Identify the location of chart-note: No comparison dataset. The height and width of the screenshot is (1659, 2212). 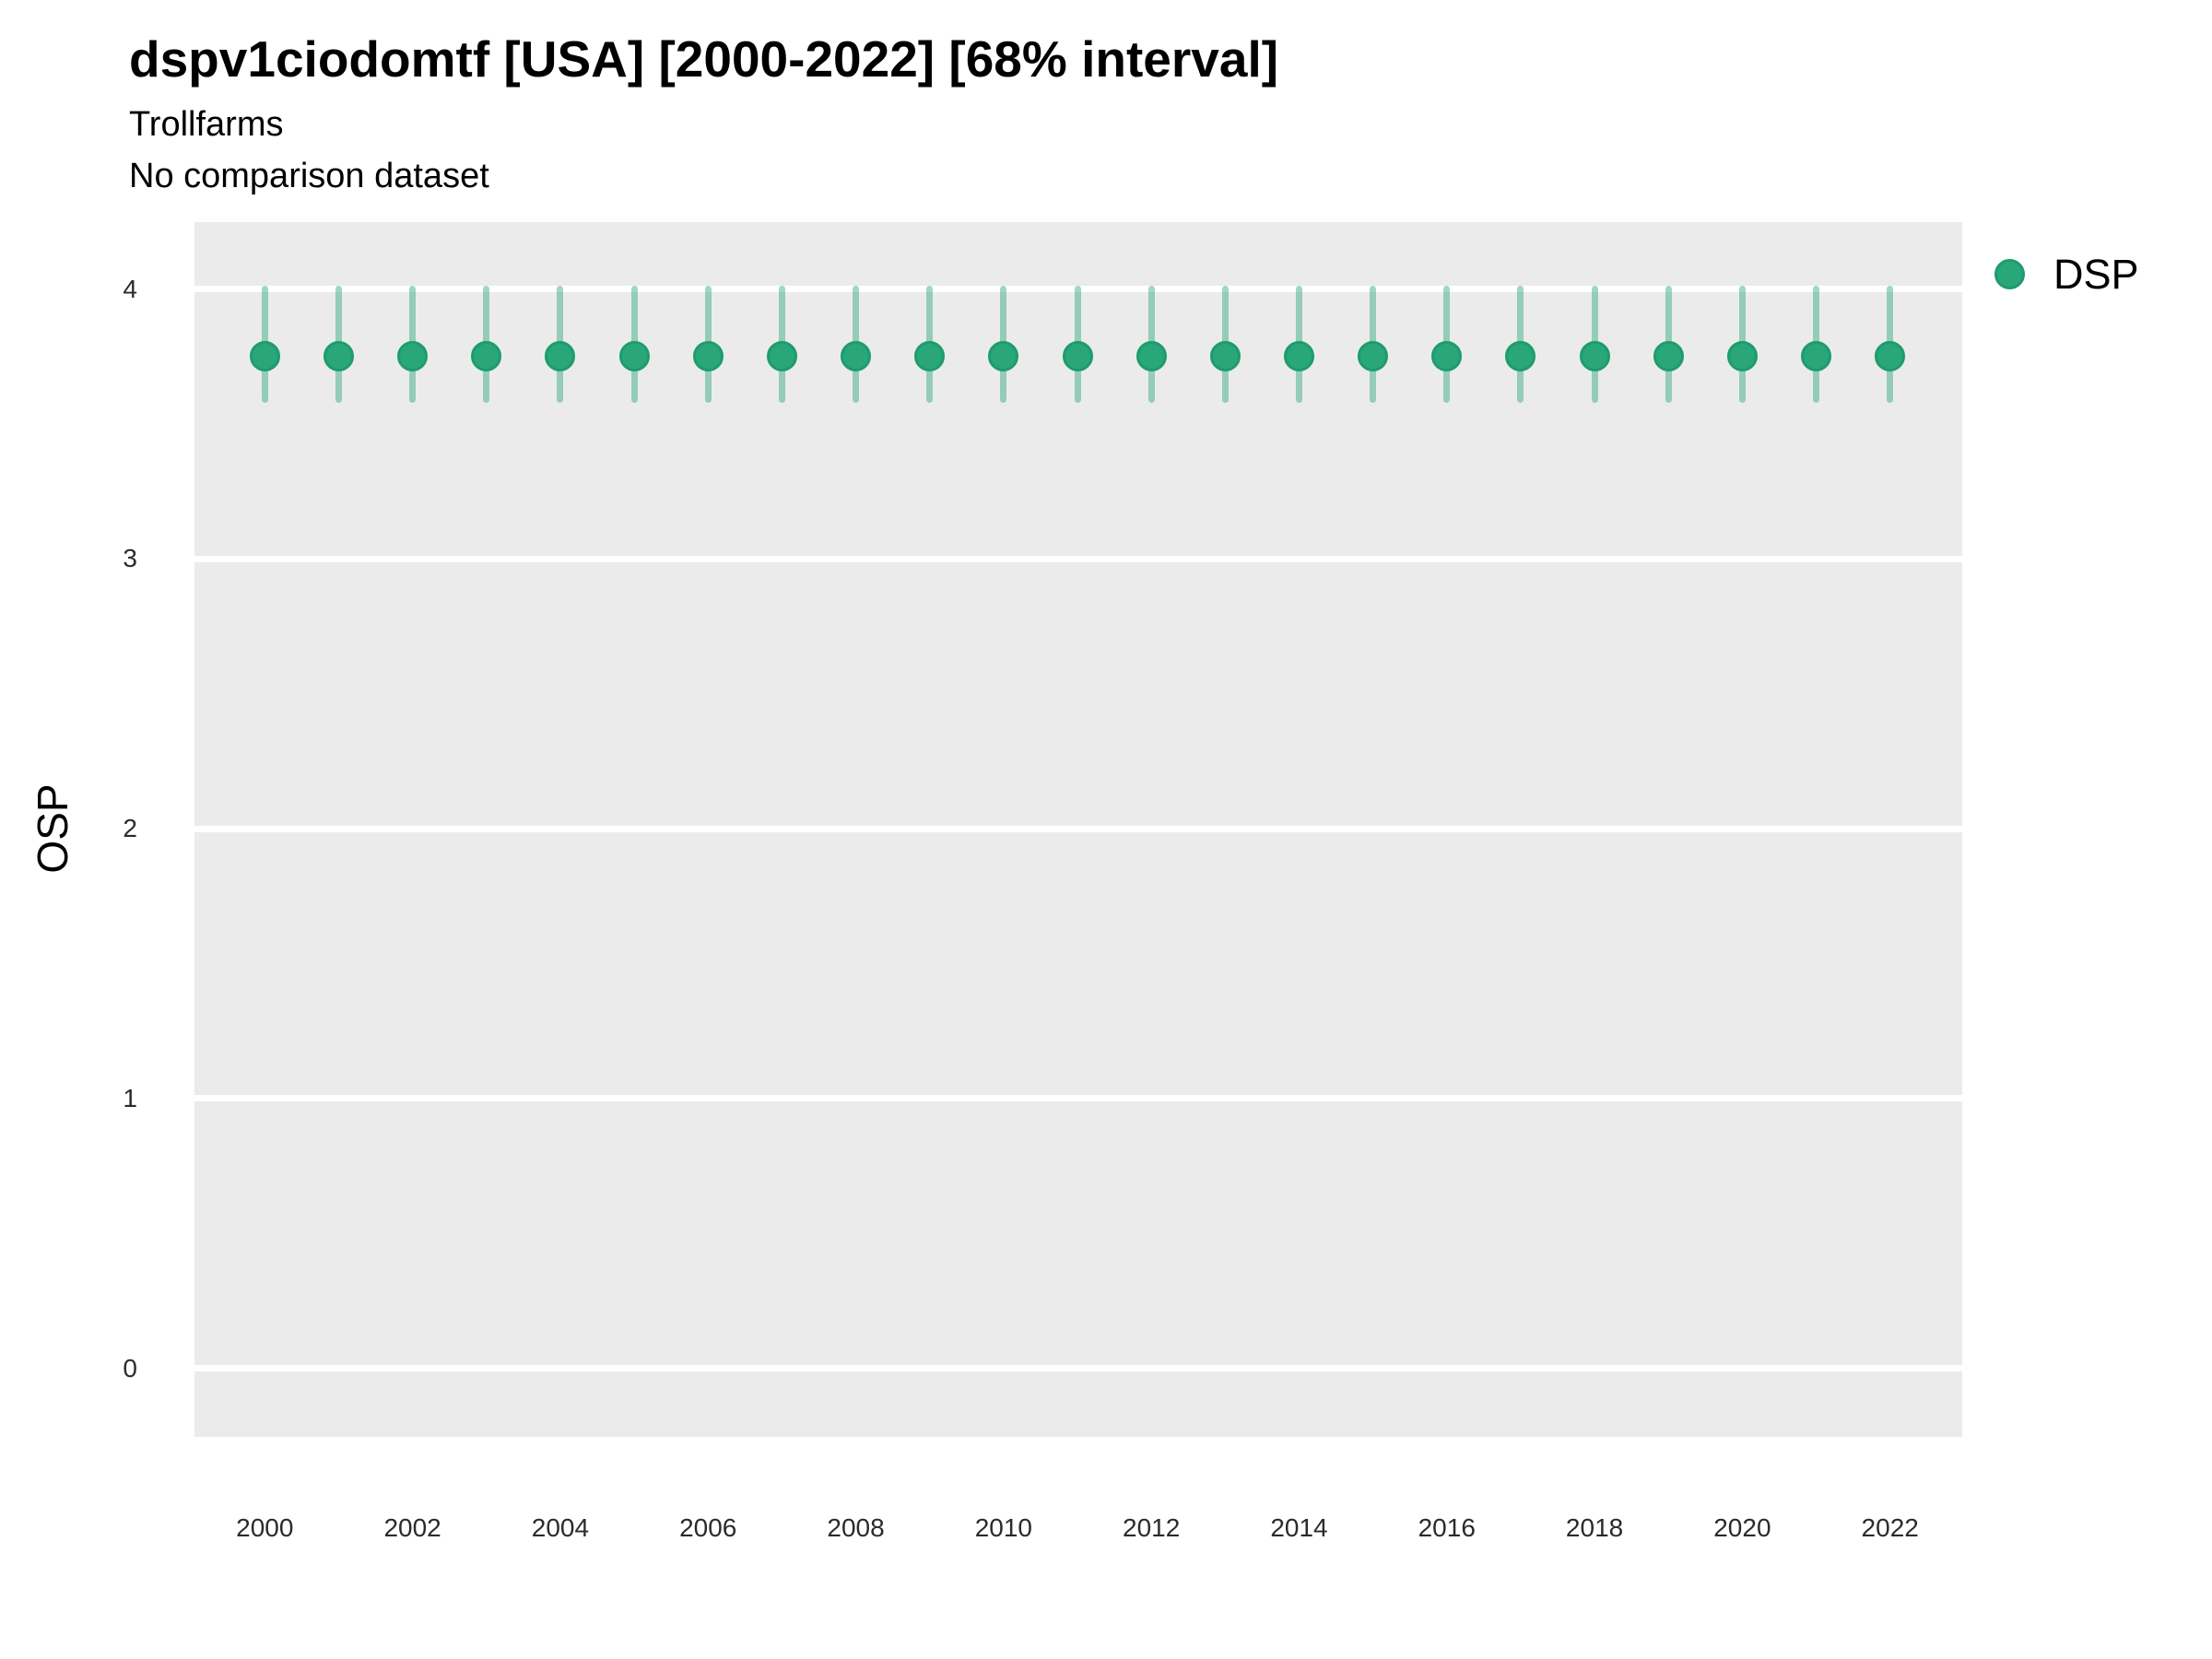
(309, 176).